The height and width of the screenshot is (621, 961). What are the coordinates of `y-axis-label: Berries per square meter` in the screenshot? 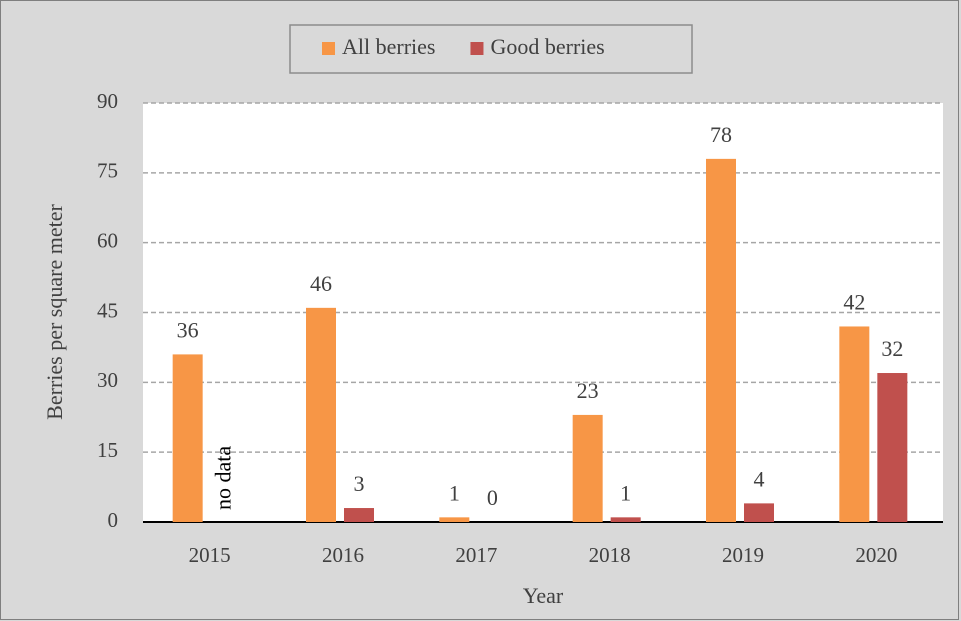 It's located at (54, 312).